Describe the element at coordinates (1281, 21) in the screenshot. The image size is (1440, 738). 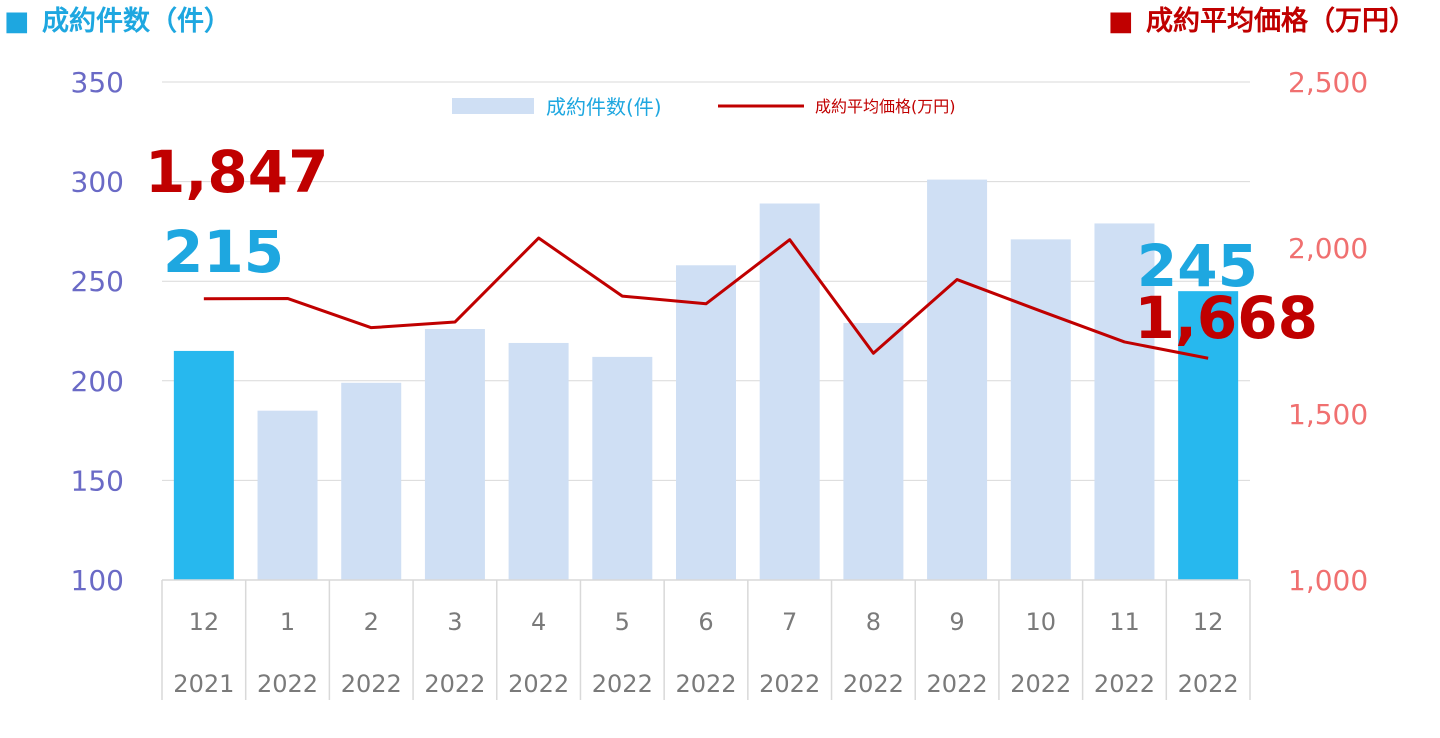
I see `right-axis-header: 成約平均価格（万円）` at that location.